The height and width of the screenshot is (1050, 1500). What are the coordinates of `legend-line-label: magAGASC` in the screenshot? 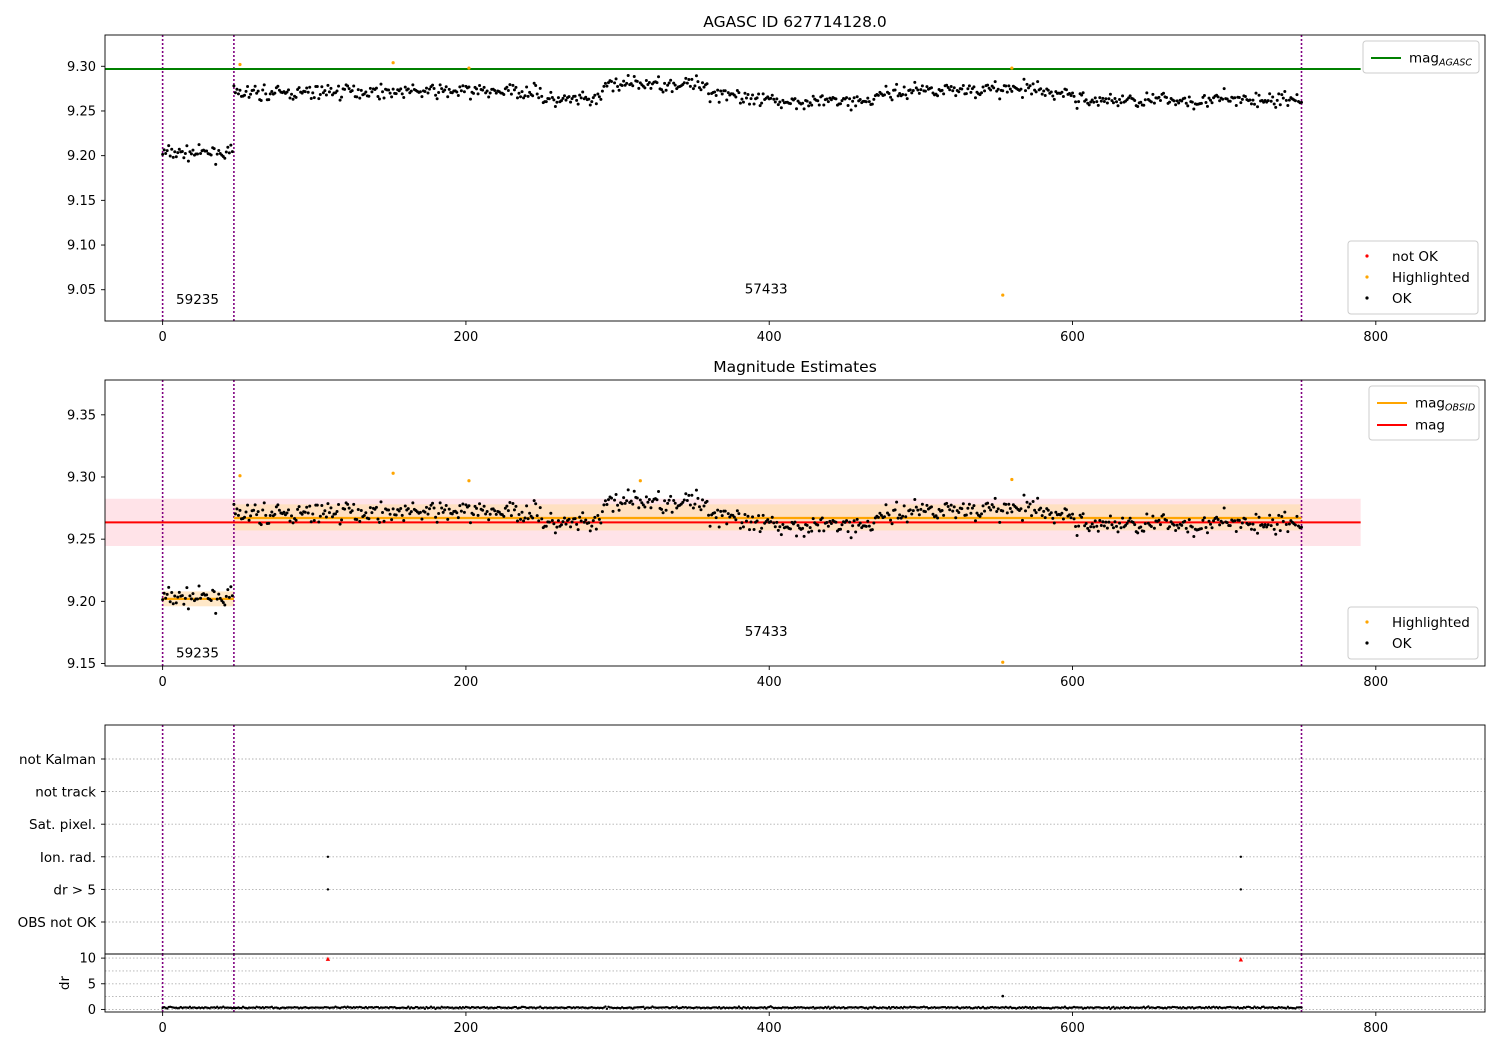 It's located at (1440, 60).